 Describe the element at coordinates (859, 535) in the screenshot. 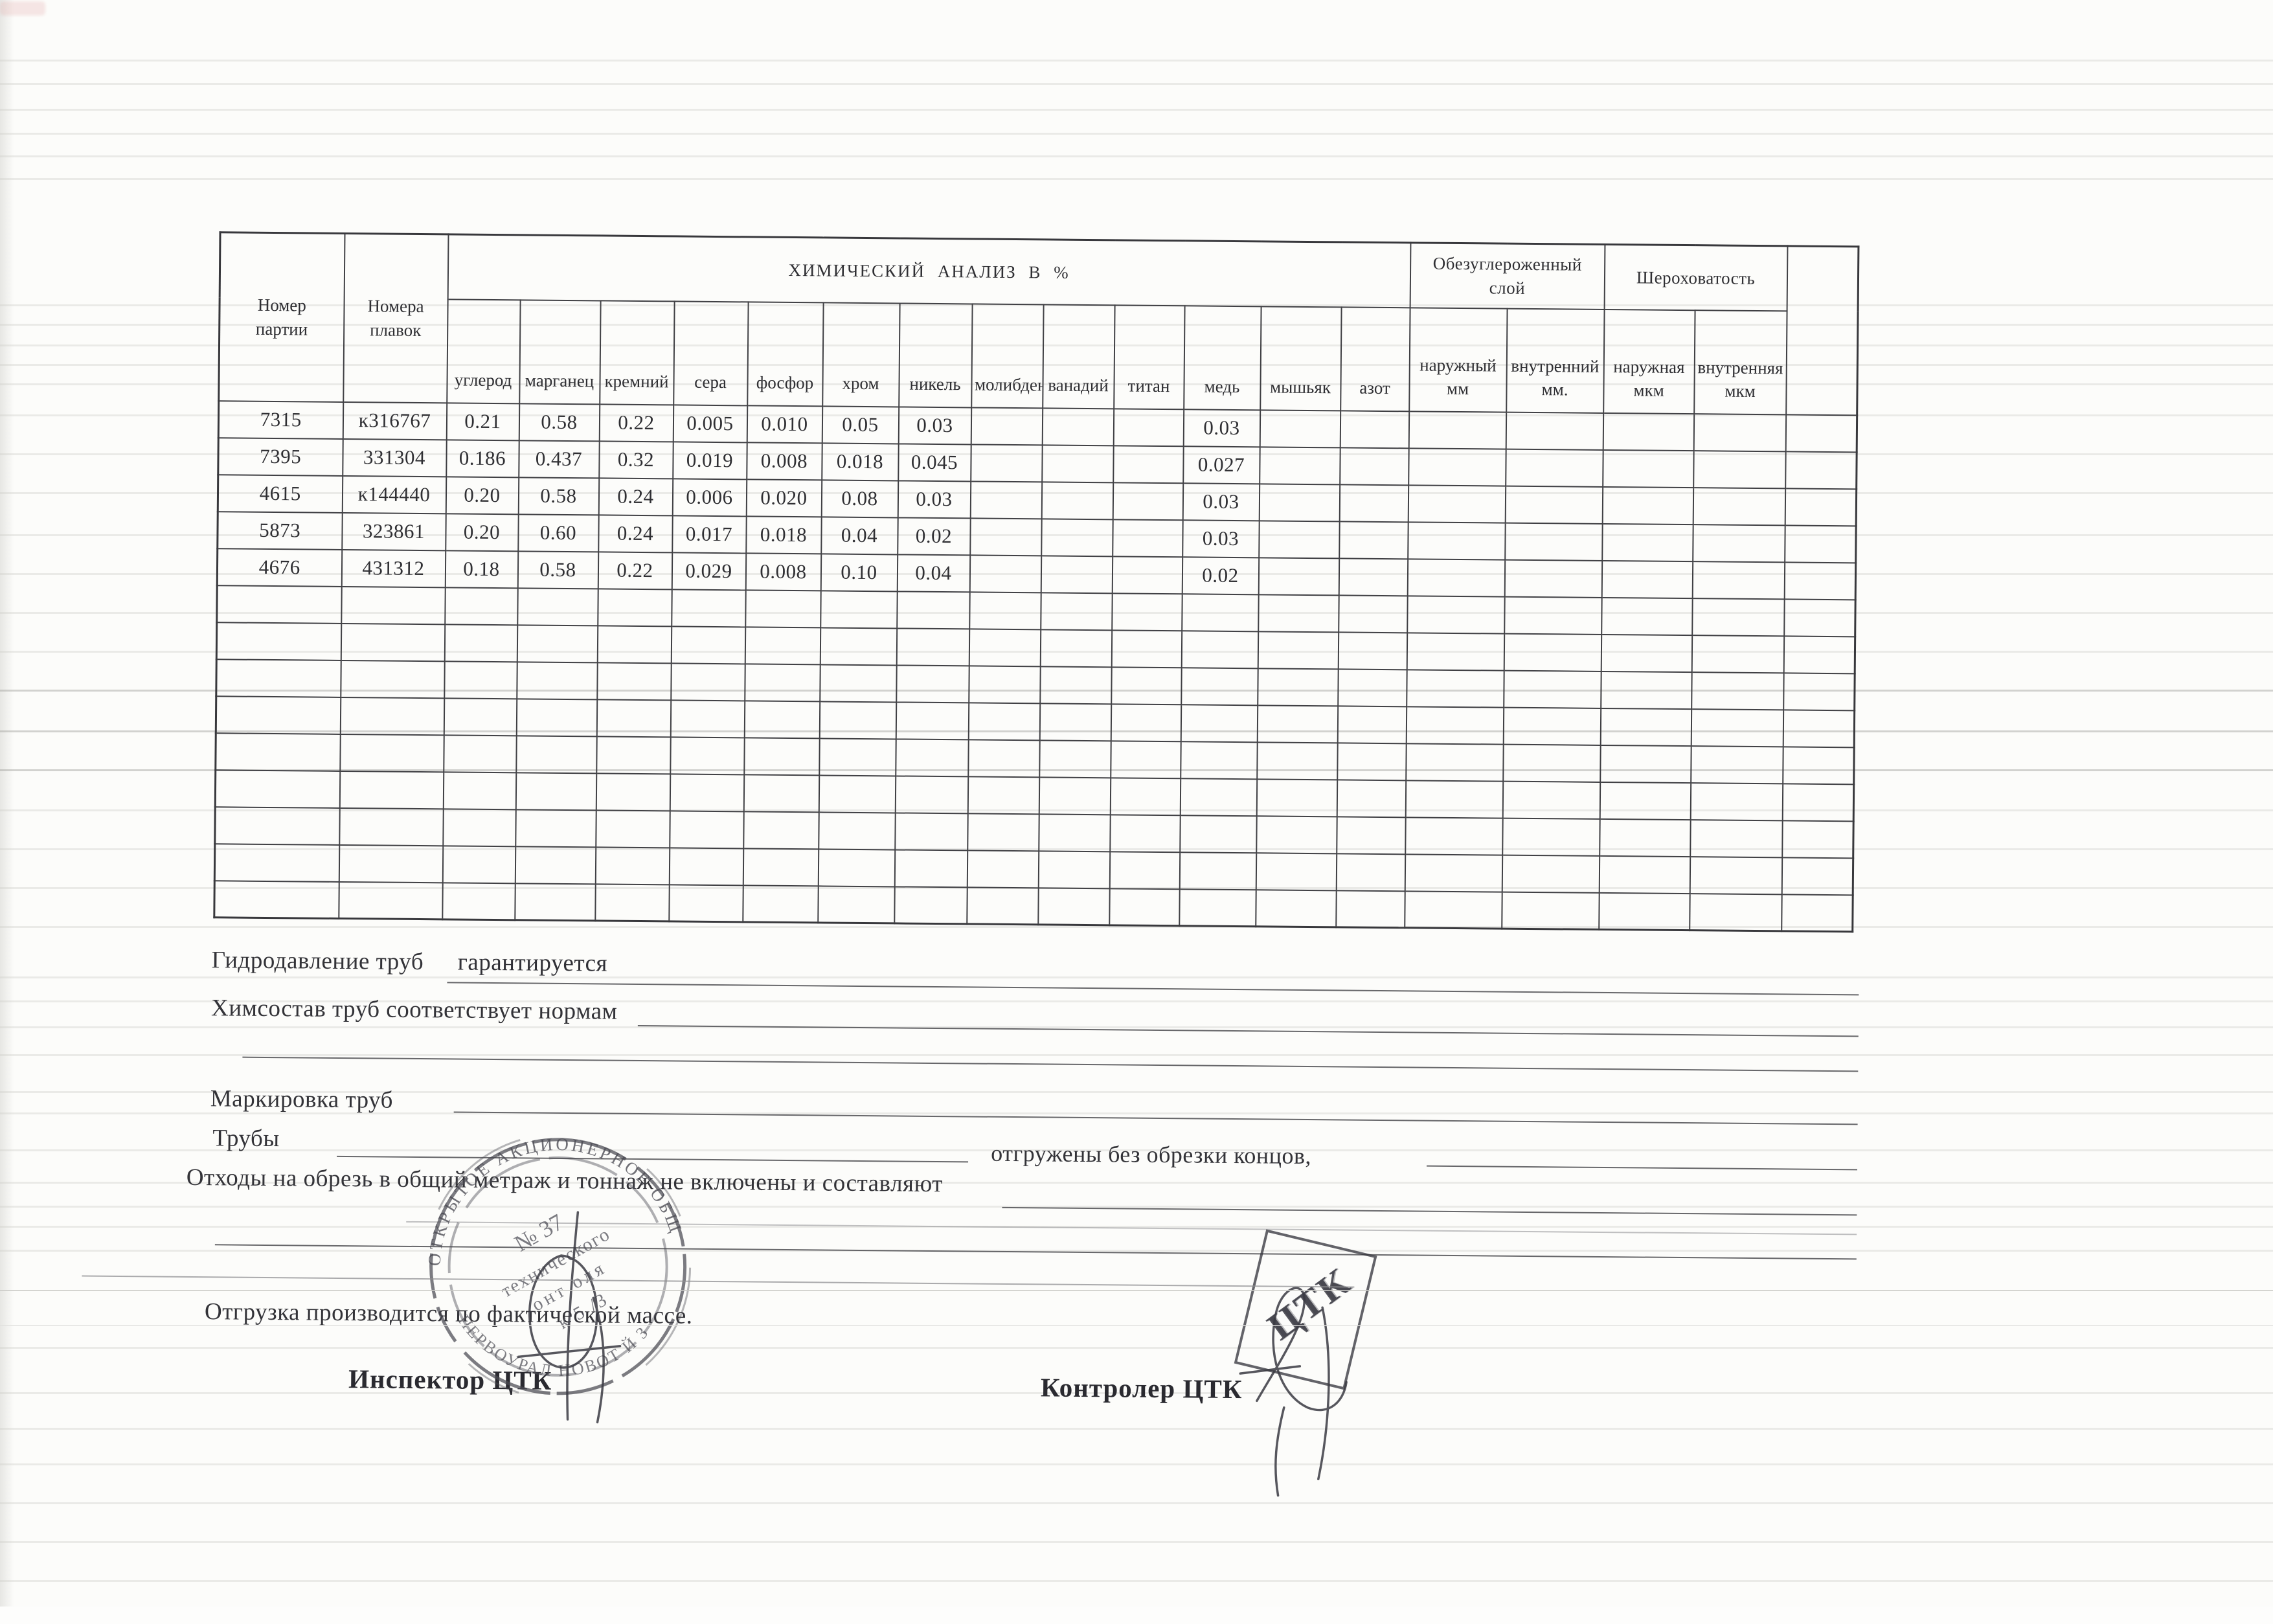

I see `cell-chem-5: 0.04` at that location.